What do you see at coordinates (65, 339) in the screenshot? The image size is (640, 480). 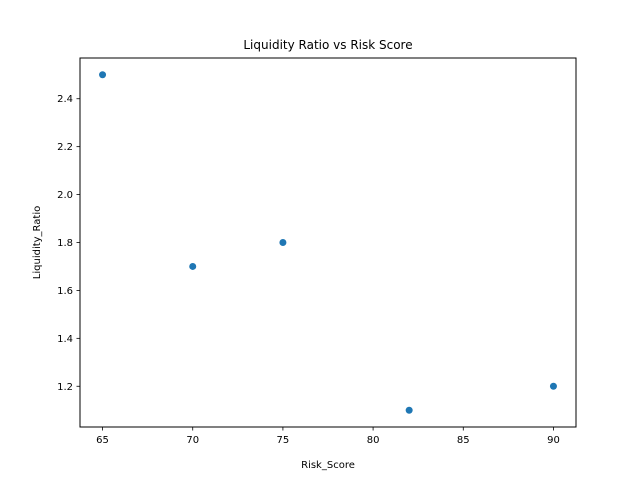 I see `y-tick-label: 1.4` at bounding box center [65, 339].